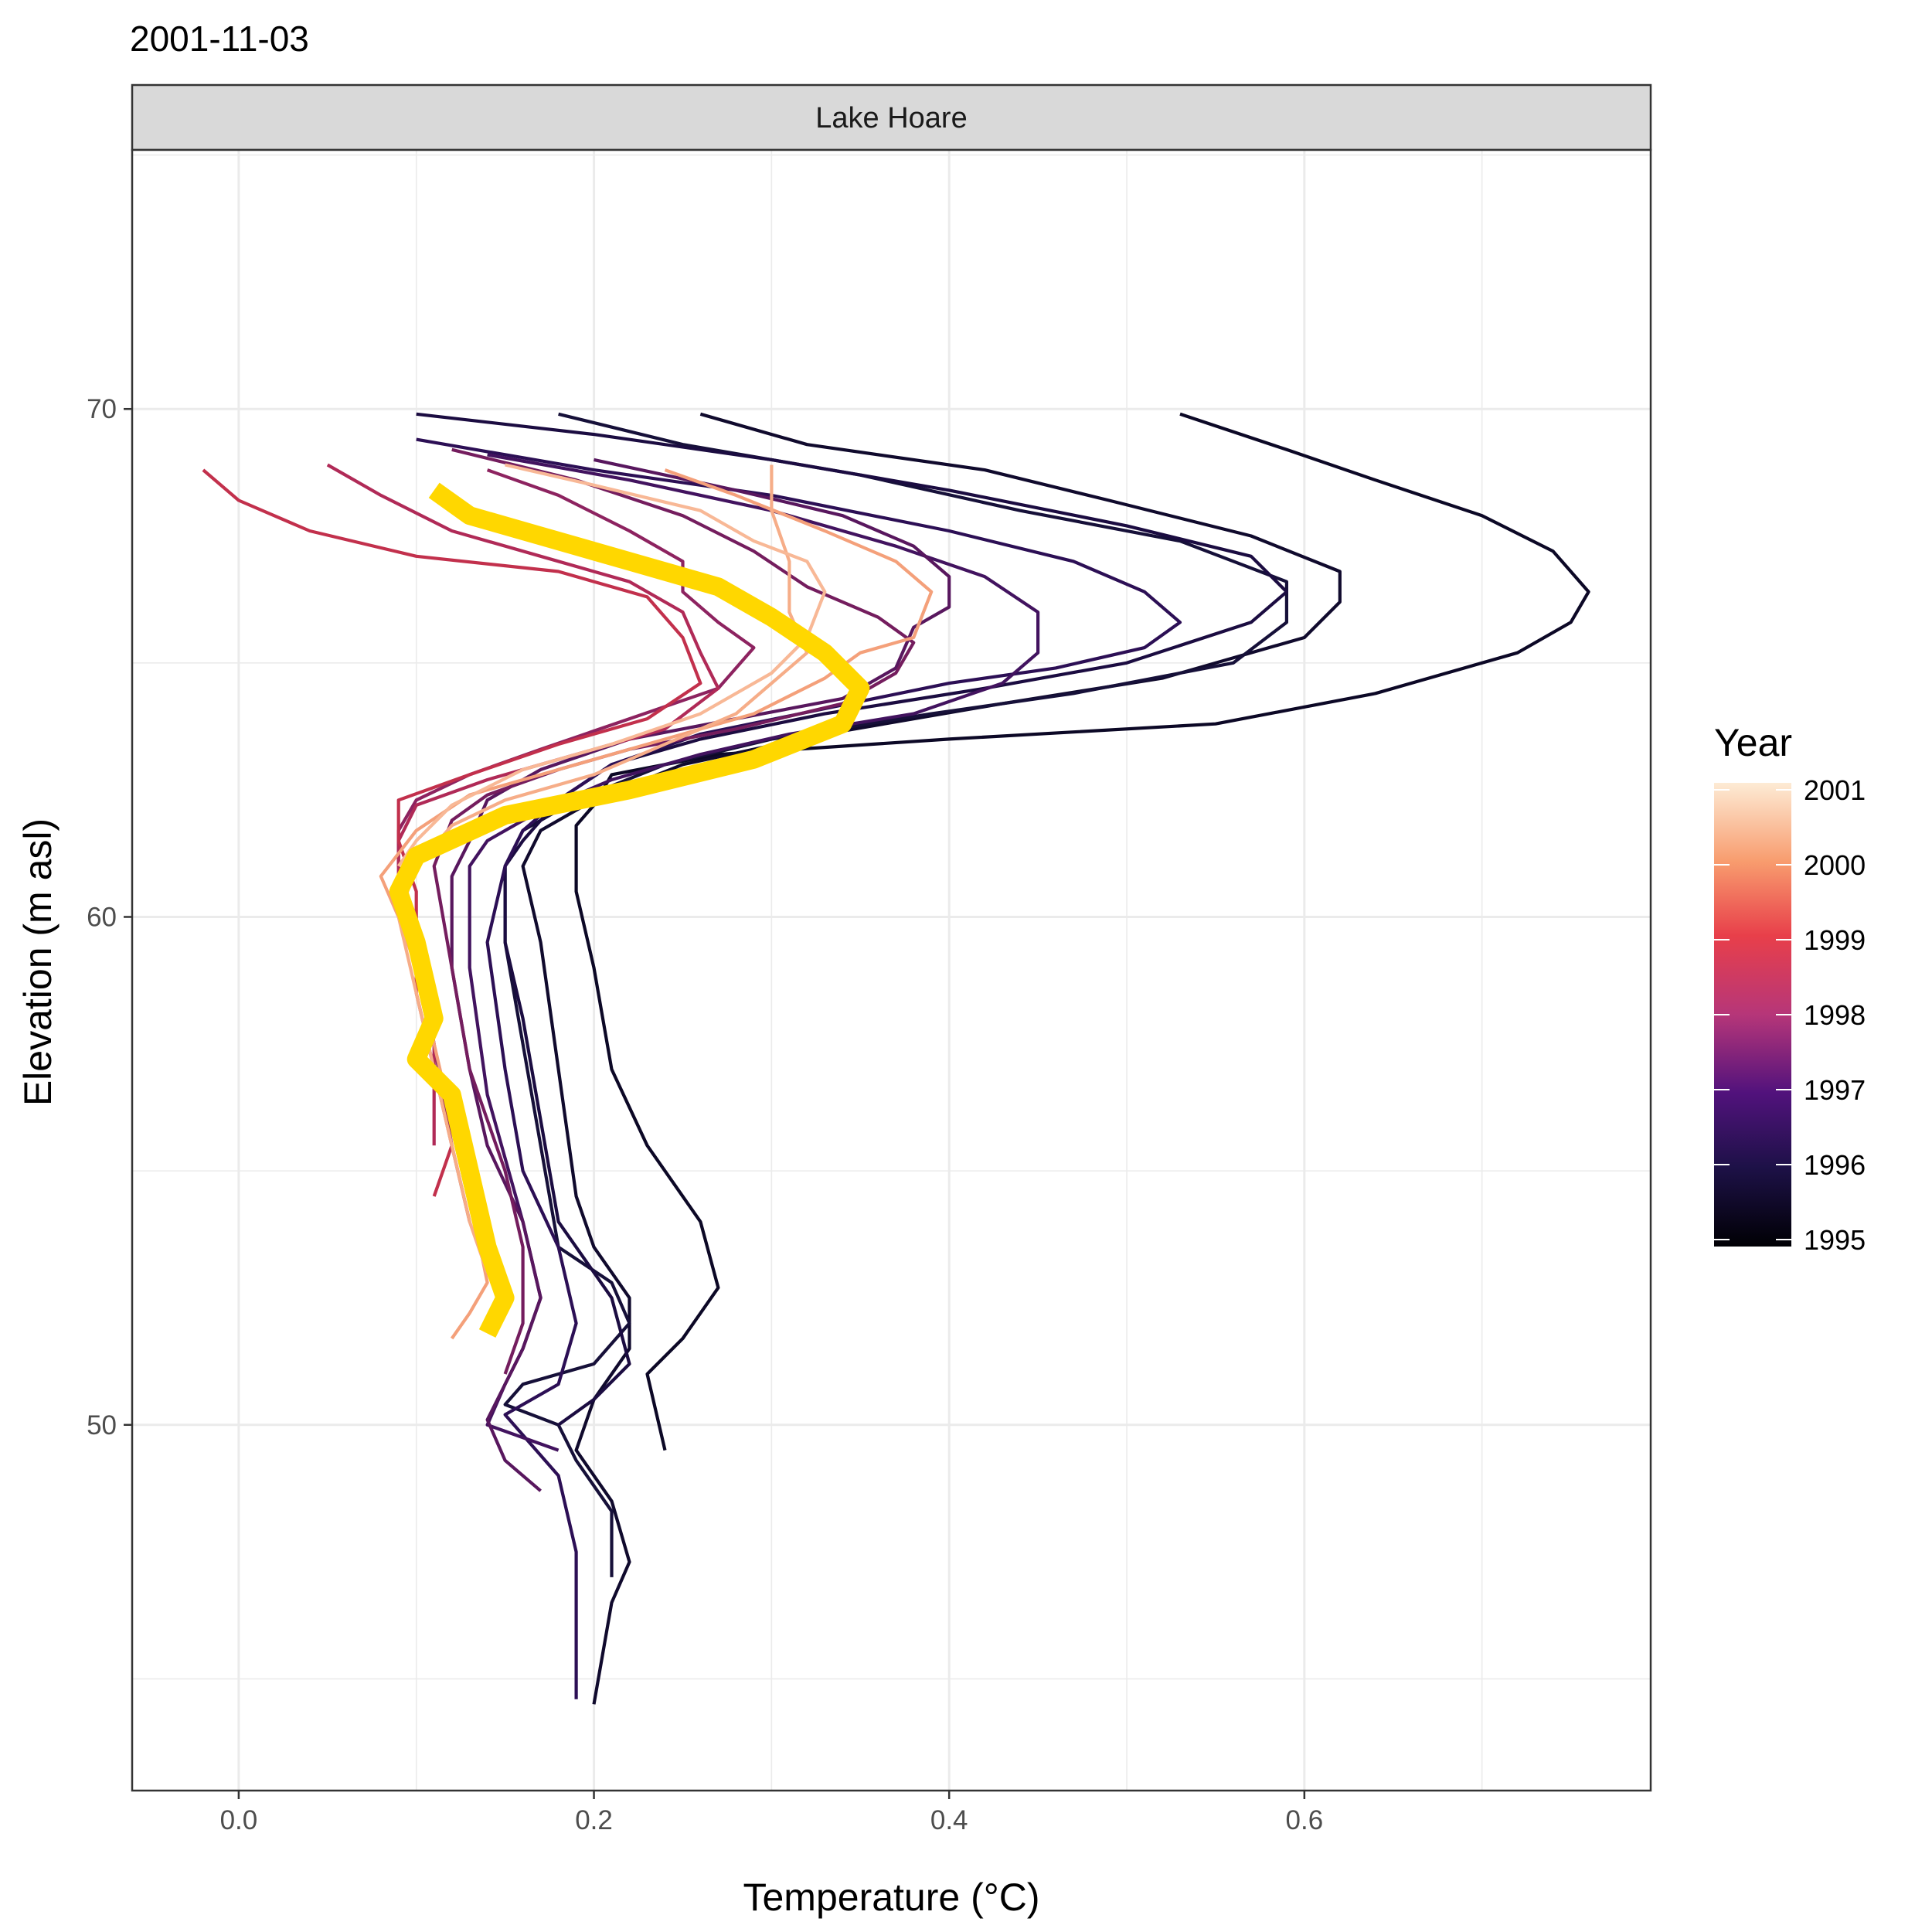 This screenshot has width=1932, height=1932. Describe the element at coordinates (594, 1820) in the screenshot. I see `x-tick-label-1: 0.2` at that location.